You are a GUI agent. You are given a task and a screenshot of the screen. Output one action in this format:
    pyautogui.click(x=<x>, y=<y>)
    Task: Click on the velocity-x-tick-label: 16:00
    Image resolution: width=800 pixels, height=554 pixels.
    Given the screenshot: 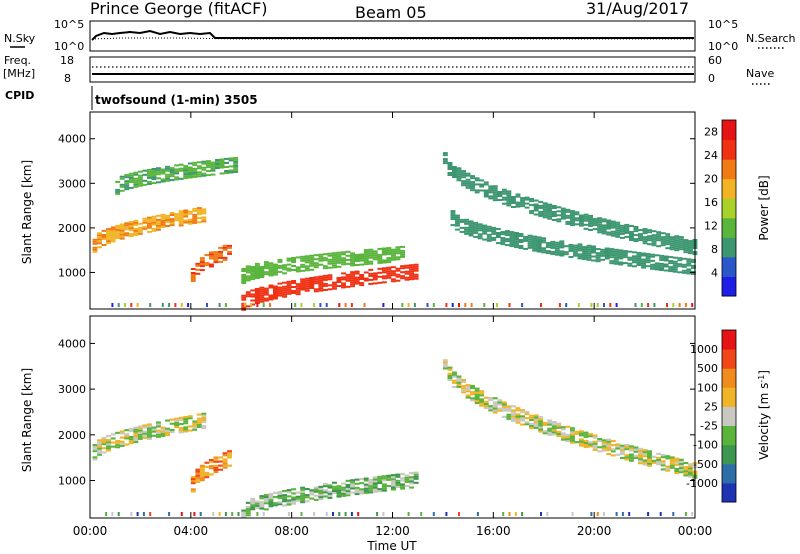 What is the action you would take?
    pyautogui.click(x=493, y=531)
    